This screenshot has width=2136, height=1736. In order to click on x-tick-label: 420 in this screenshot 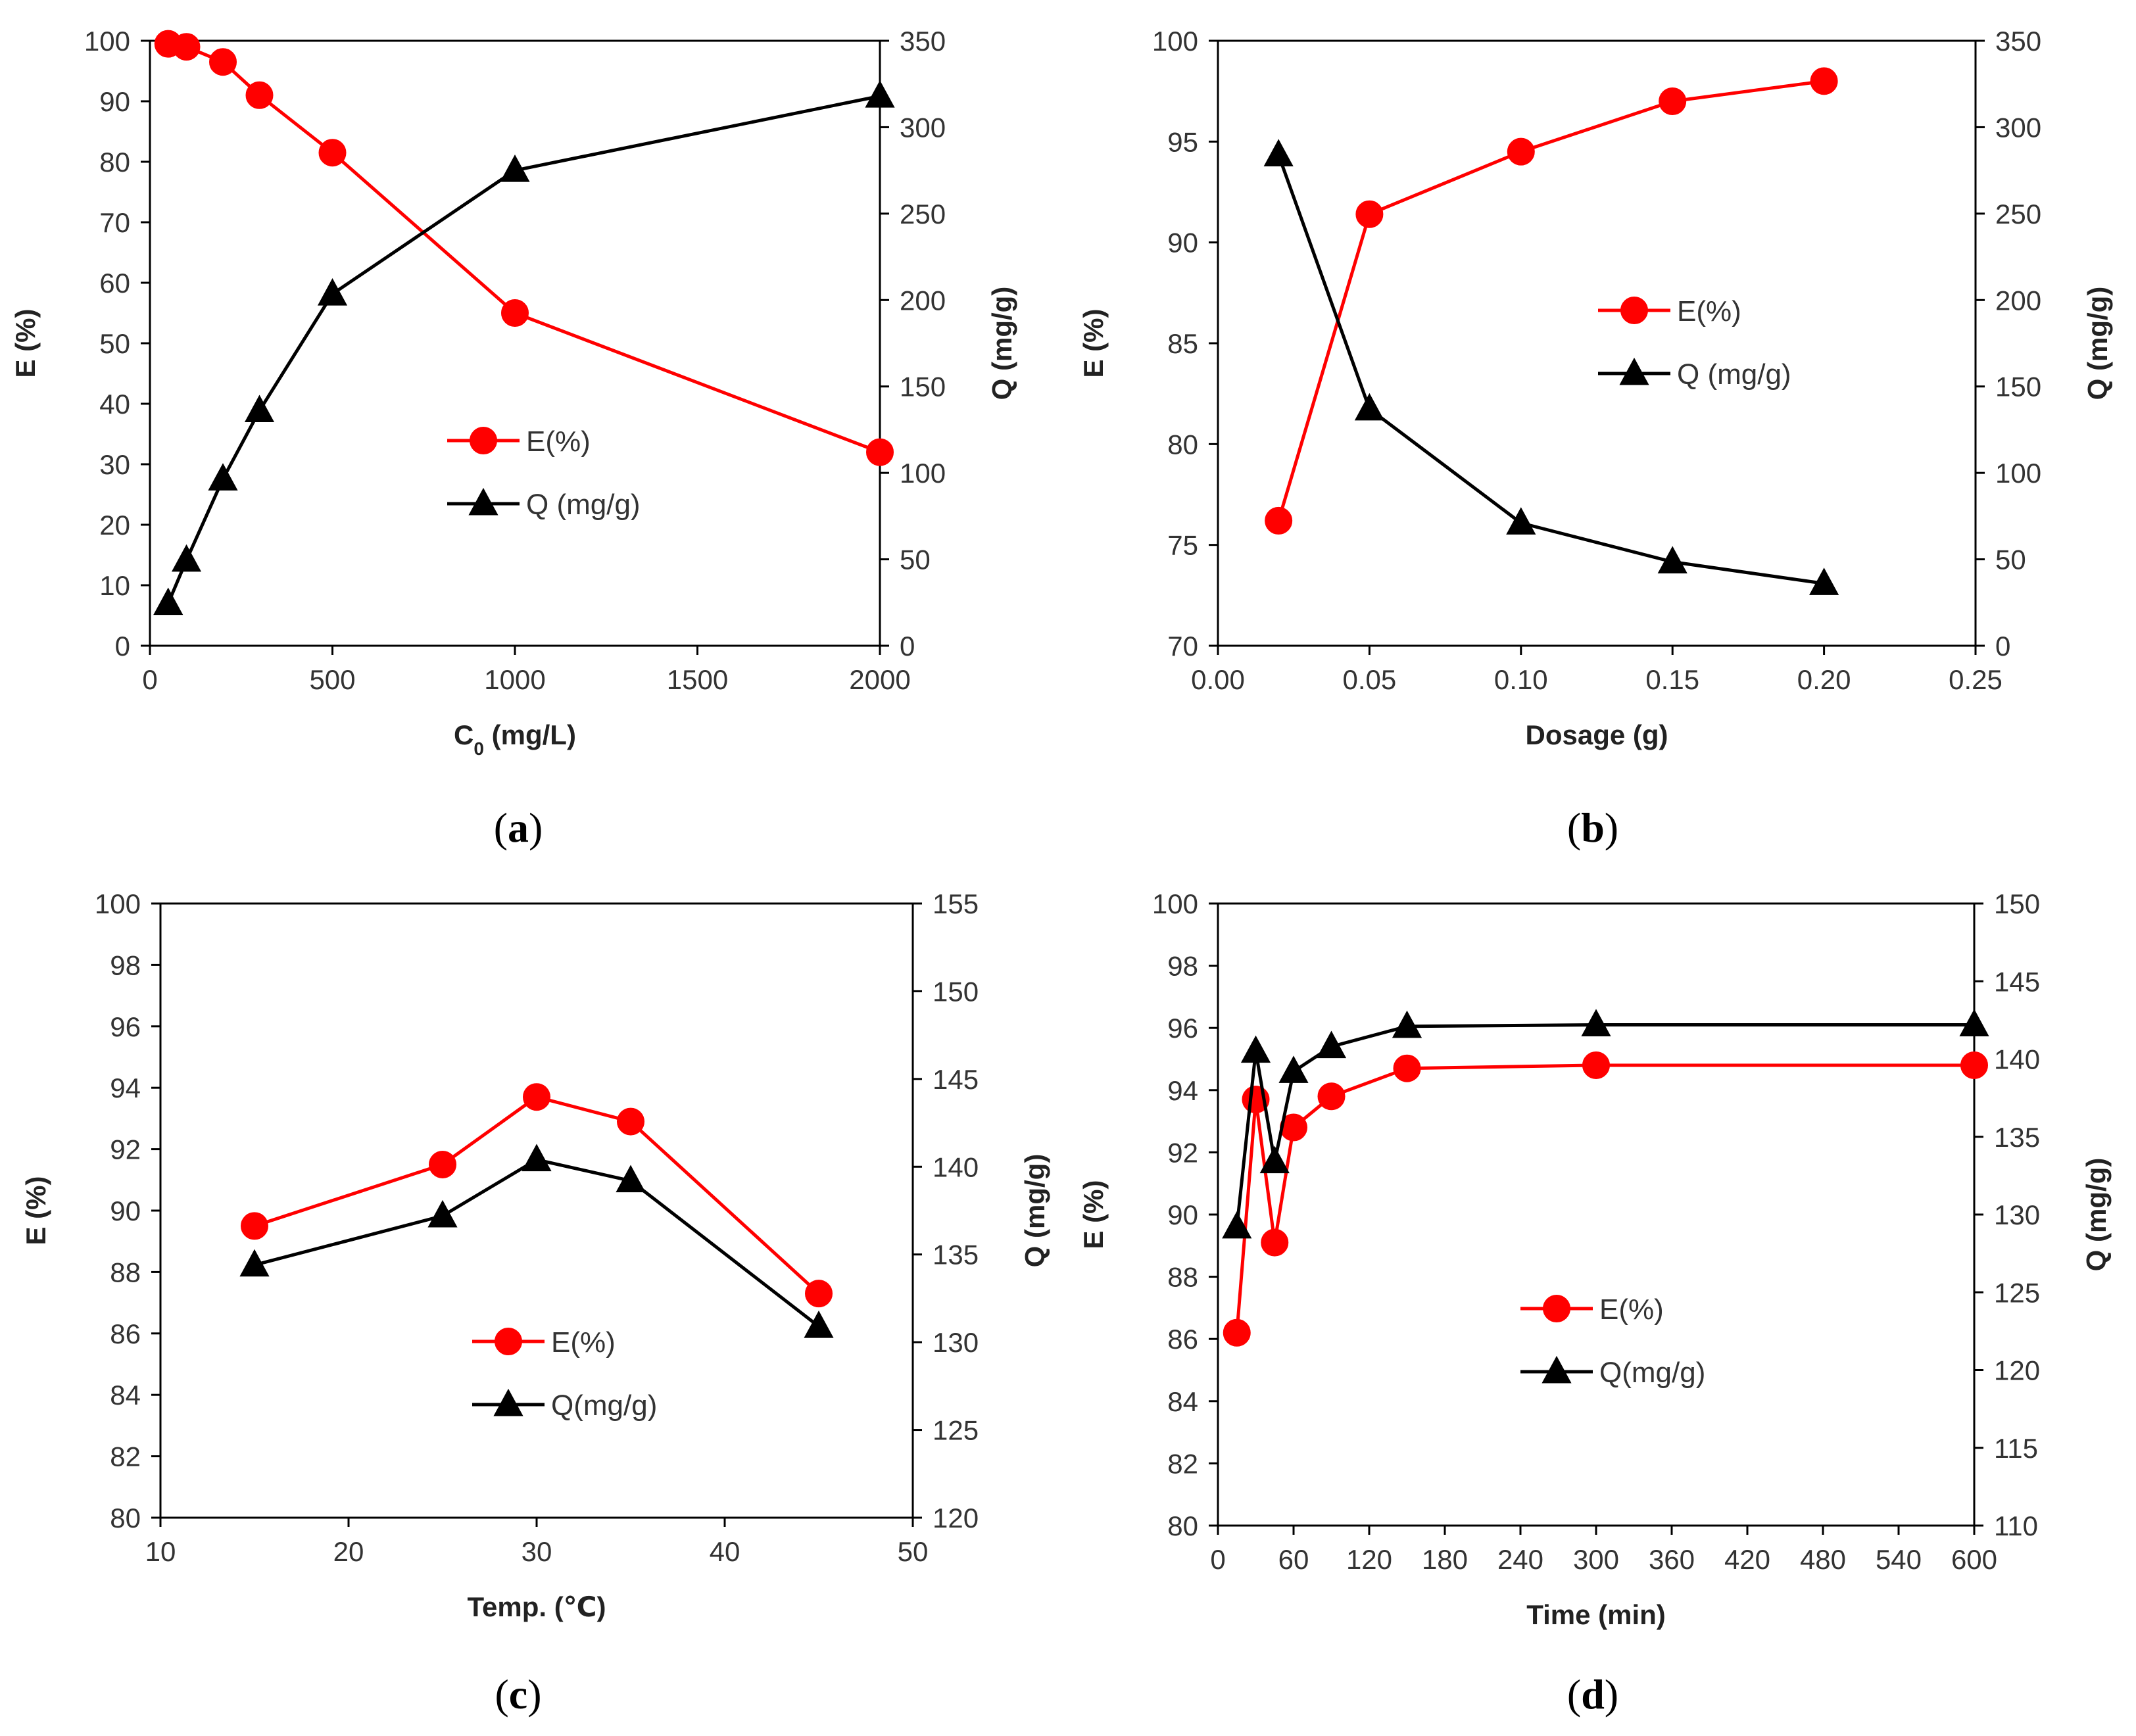, I will do `click(1747, 1559)`.